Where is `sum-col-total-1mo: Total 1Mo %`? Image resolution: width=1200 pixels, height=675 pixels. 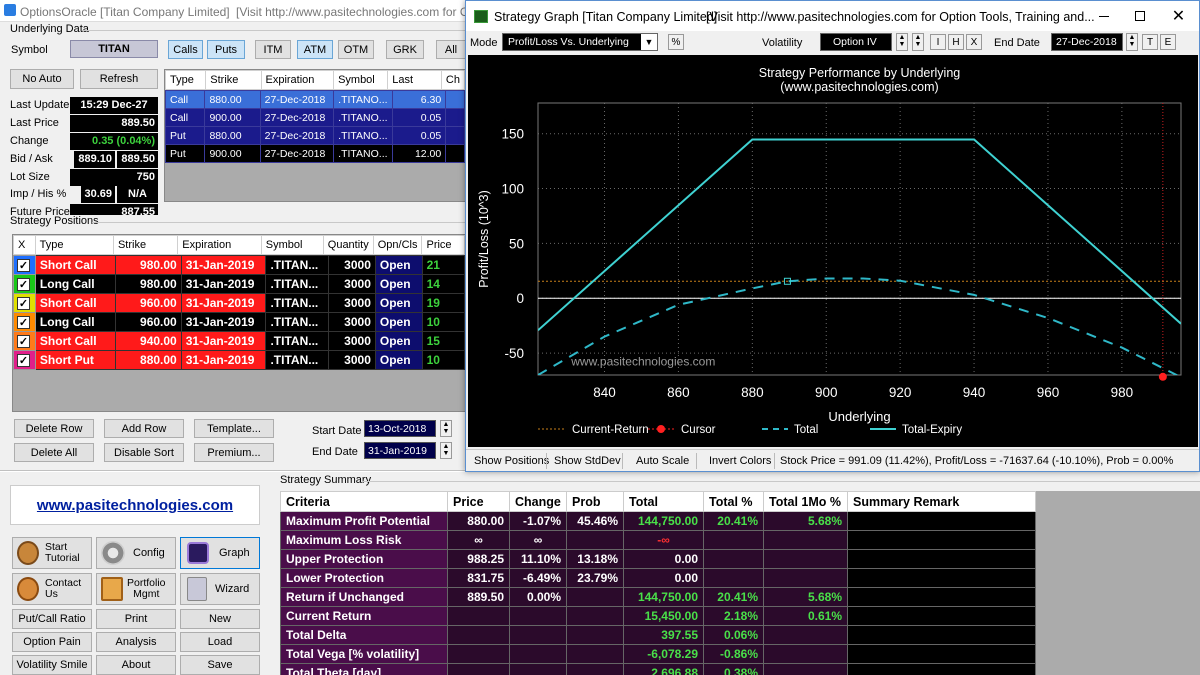
sum-col-total-1mo: Total 1Mo % is located at coordinates (805, 501).